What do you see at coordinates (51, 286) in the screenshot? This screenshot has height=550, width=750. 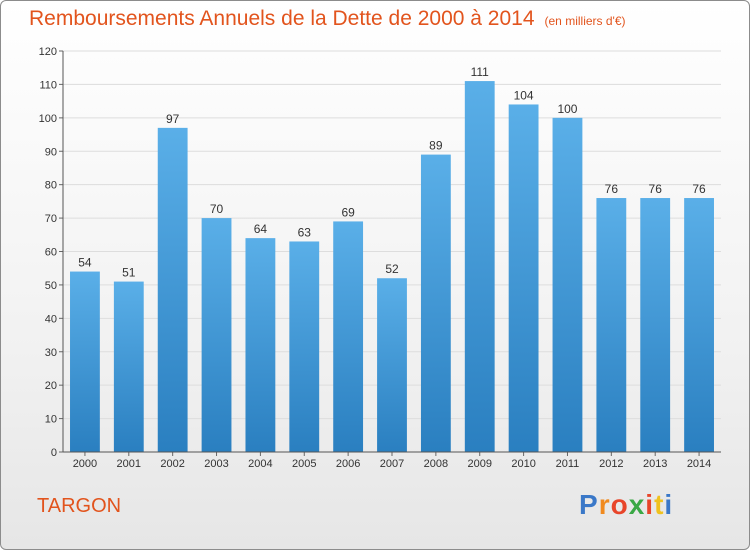 I see `y-tick-label-50: 50` at bounding box center [51, 286].